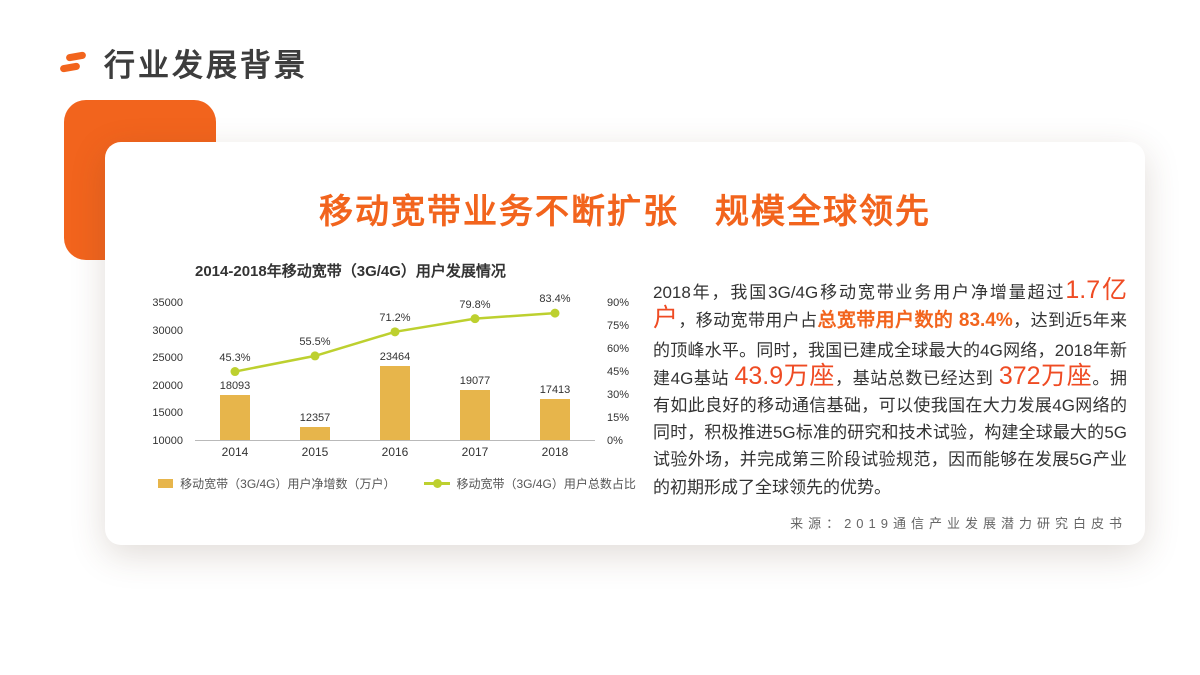 The height and width of the screenshot is (675, 1200). I want to click on x-axis-label: 2015, so click(315, 452).